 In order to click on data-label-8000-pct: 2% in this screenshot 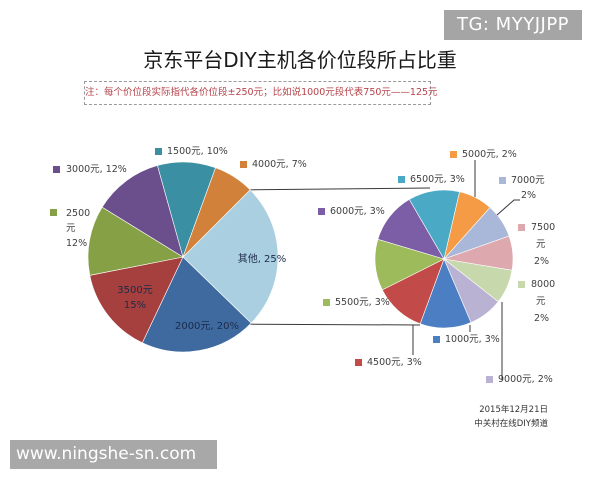, I will do `click(541, 318)`.